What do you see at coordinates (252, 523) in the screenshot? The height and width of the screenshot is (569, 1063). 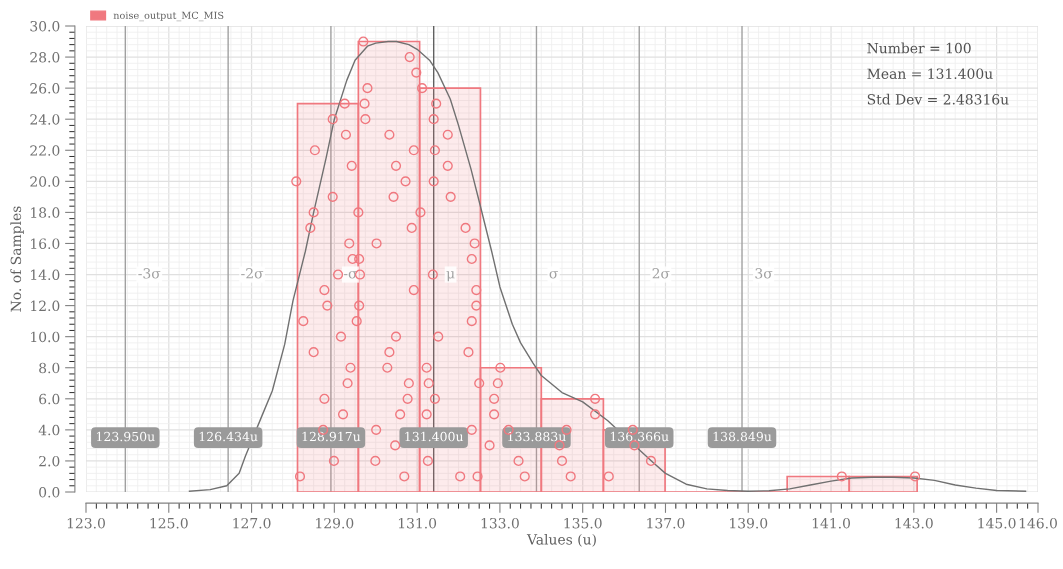 I see `x-tick-label: 127.0` at bounding box center [252, 523].